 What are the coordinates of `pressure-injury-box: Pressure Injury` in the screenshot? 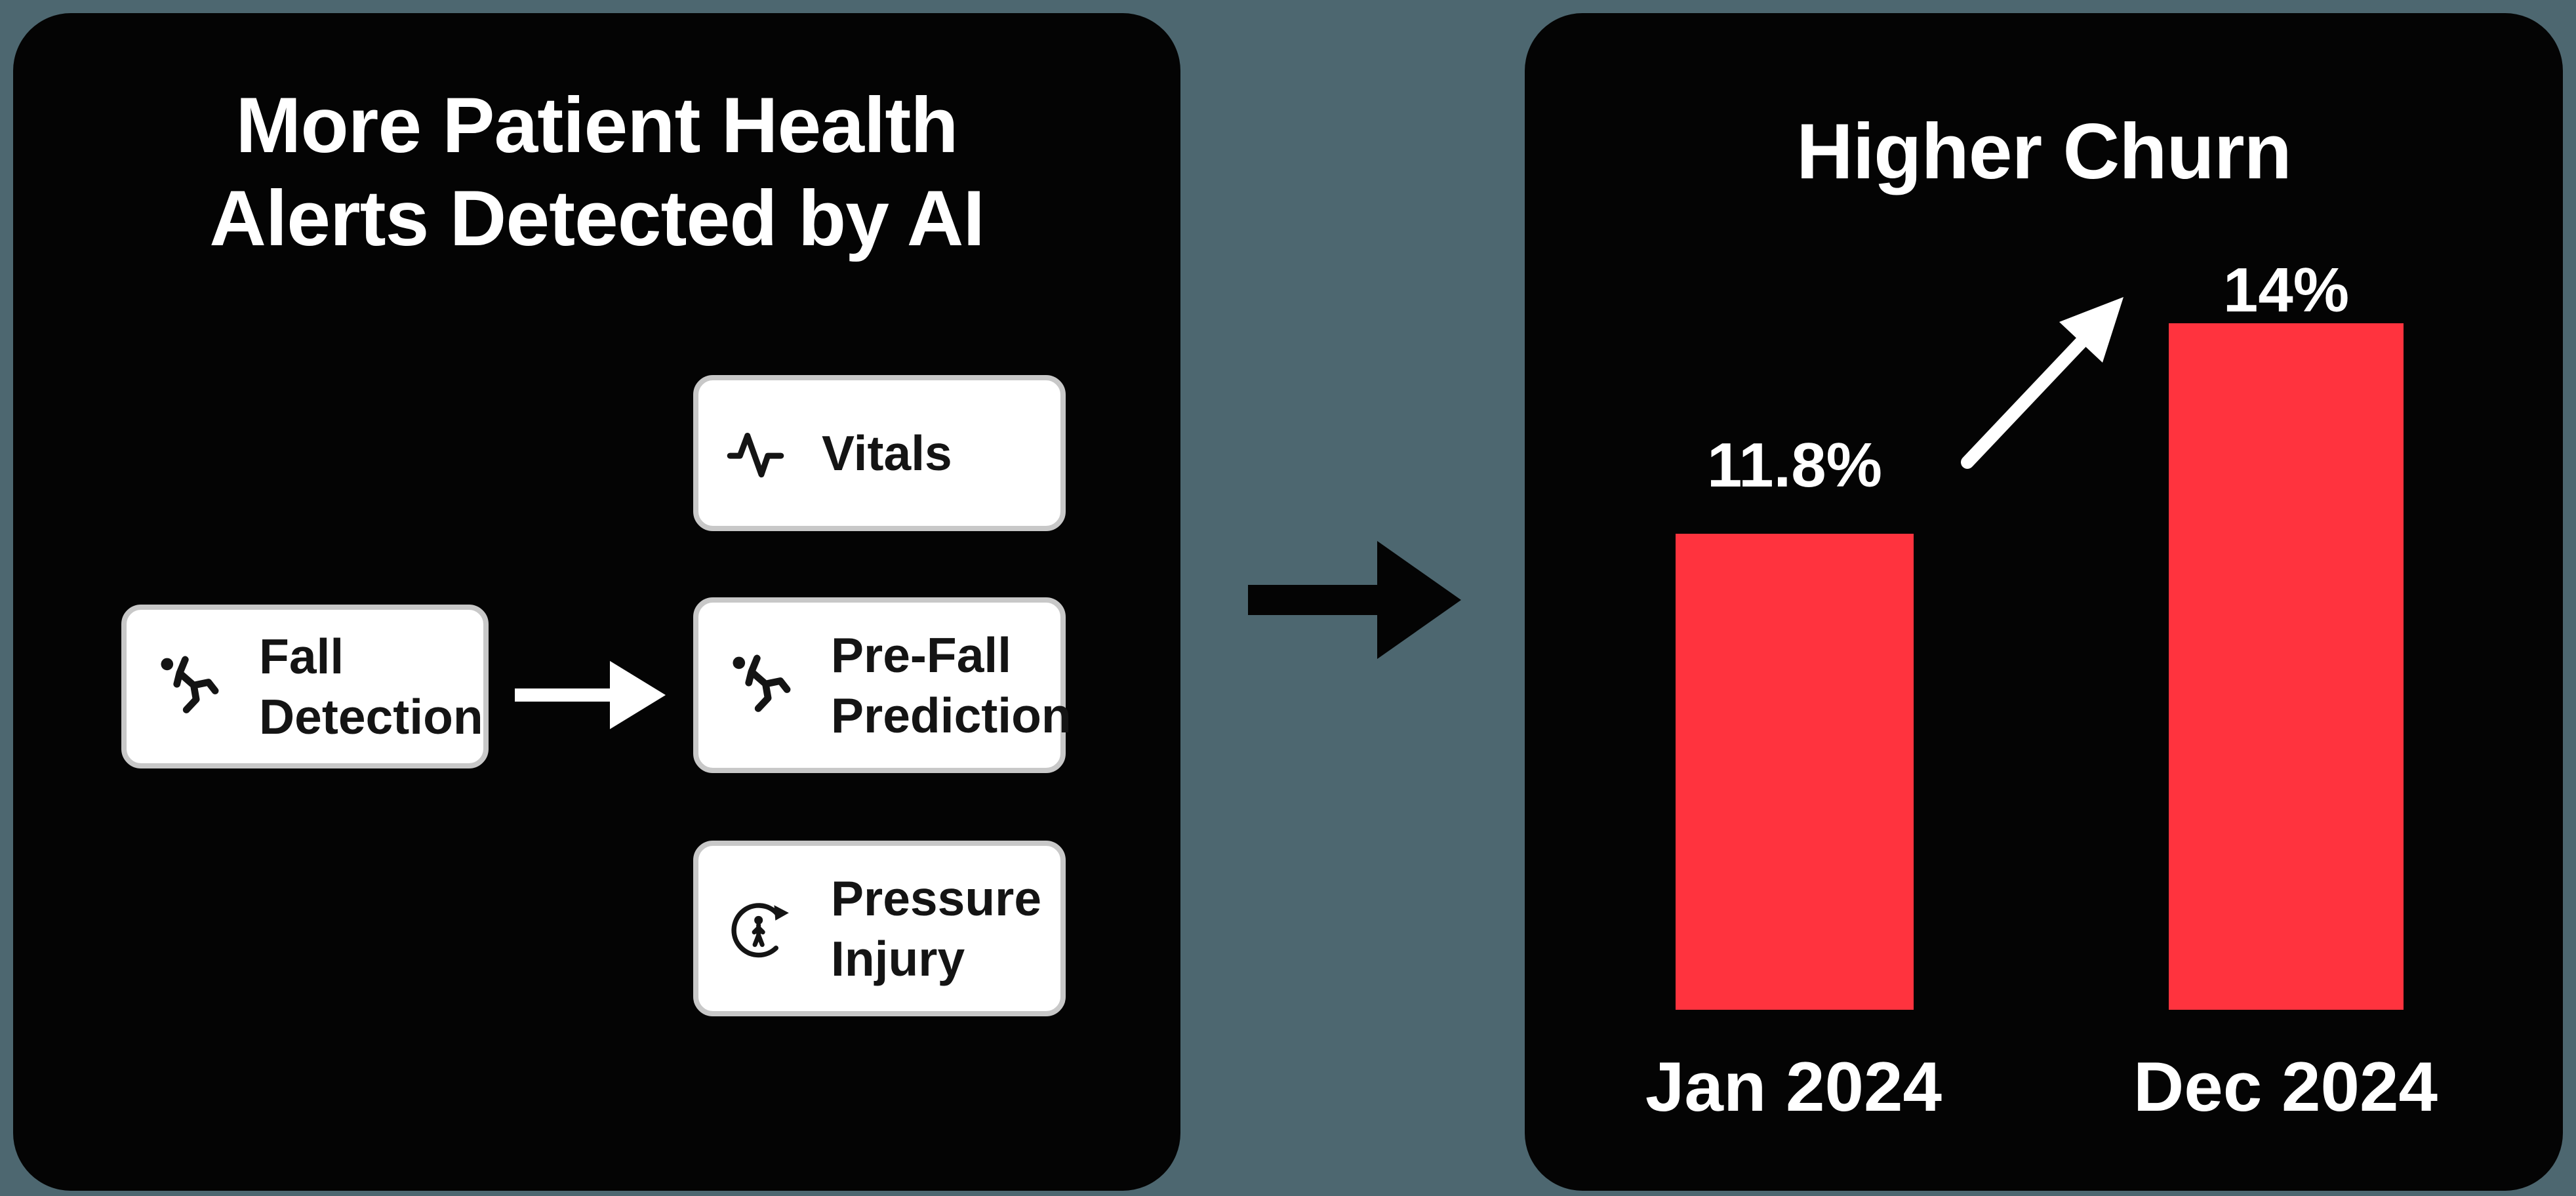 It's located at (879, 929).